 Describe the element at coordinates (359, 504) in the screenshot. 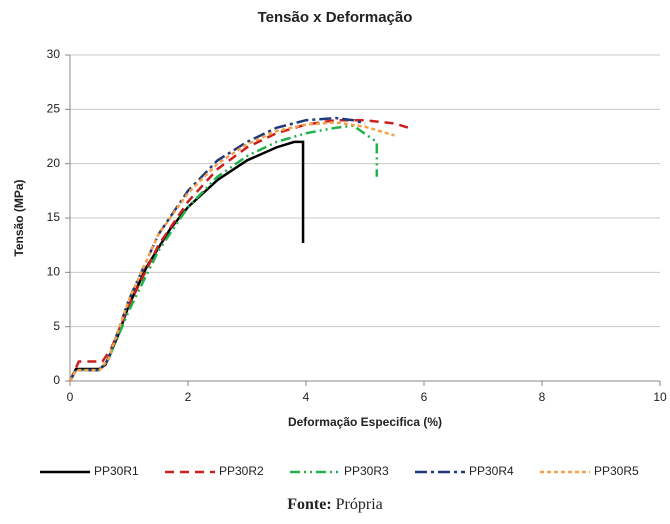

I see `caption-text: Própria` at that location.